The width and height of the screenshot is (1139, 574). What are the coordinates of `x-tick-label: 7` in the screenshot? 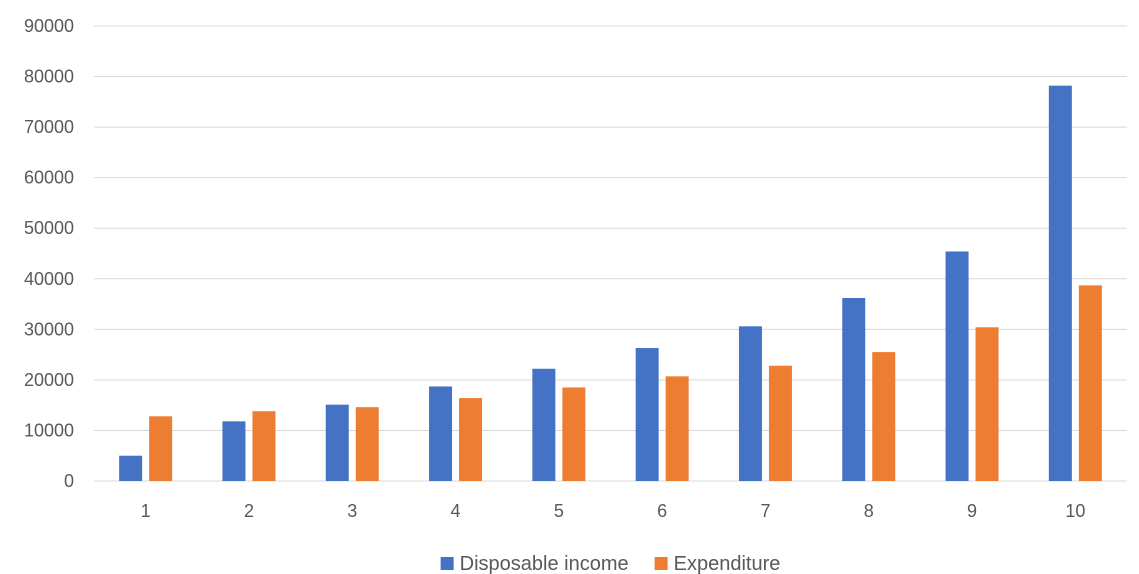 It's located at (765, 511).